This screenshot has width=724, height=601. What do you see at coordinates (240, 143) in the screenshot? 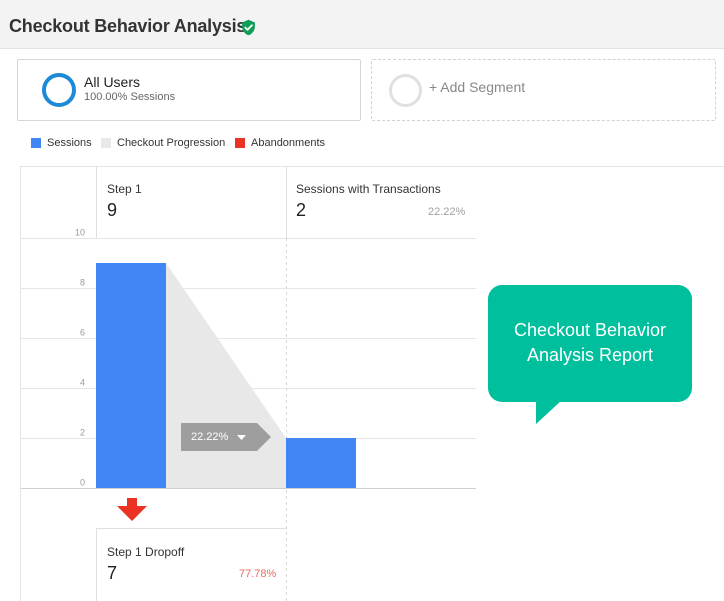
I see `legend-swatch-abandonments` at bounding box center [240, 143].